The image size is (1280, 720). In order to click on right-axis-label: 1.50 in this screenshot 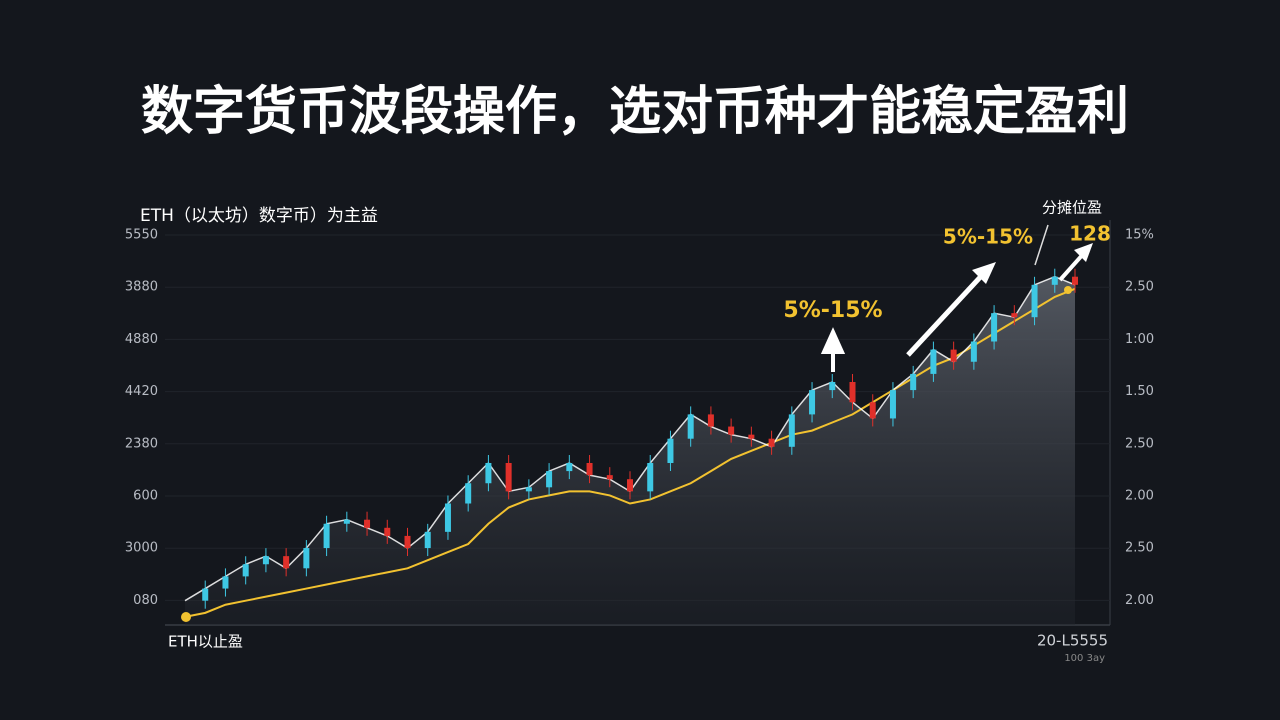, I will do `click(1139, 391)`.